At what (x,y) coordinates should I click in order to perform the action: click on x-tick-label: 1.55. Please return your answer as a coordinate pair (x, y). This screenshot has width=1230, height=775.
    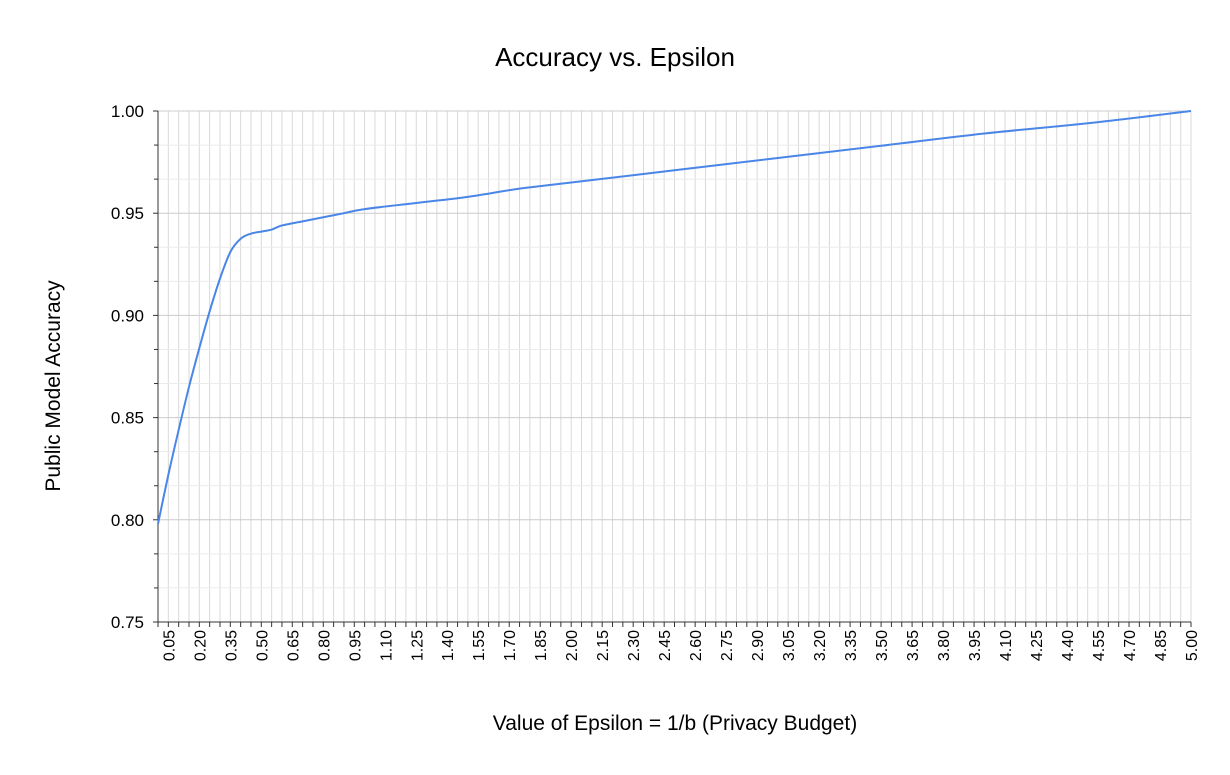
    Looking at the image, I should click on (479, 645).